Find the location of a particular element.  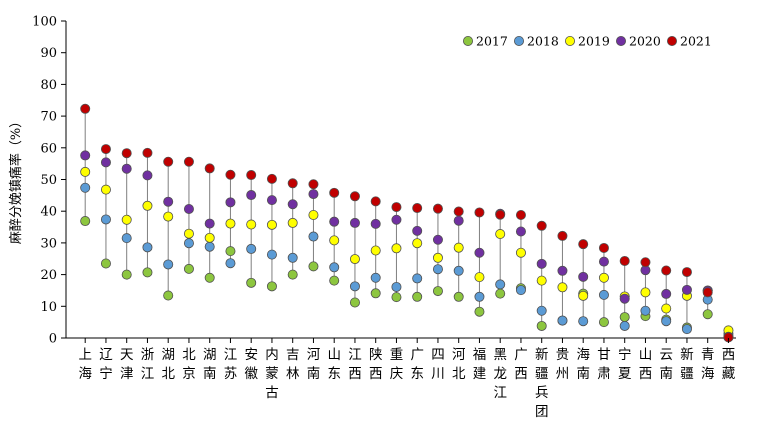

legend-label-2021: 2021 is located at coordinates (696, 41).